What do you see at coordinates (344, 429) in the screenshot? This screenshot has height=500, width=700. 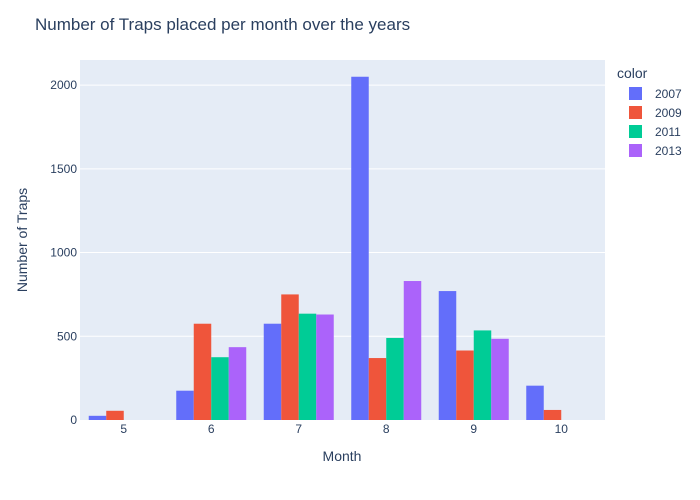 I see `x-axis-ticks: 5 6 7 8 9 10` at bounding box center [344, 429].